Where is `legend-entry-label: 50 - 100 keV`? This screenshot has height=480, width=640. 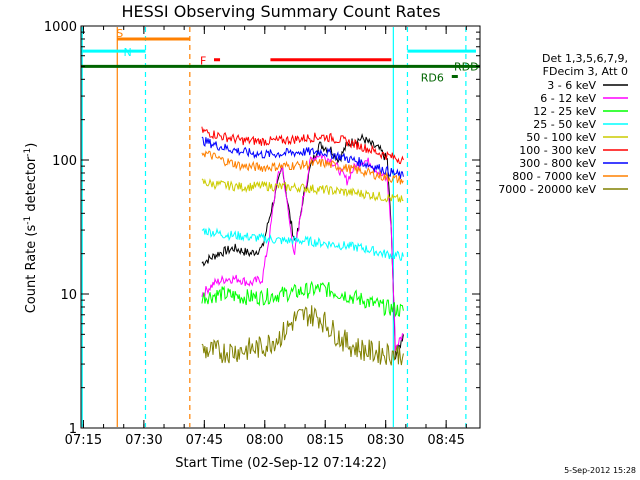
legend-entry-label: 50 - 100 keV is located at coordinates (561, 137).